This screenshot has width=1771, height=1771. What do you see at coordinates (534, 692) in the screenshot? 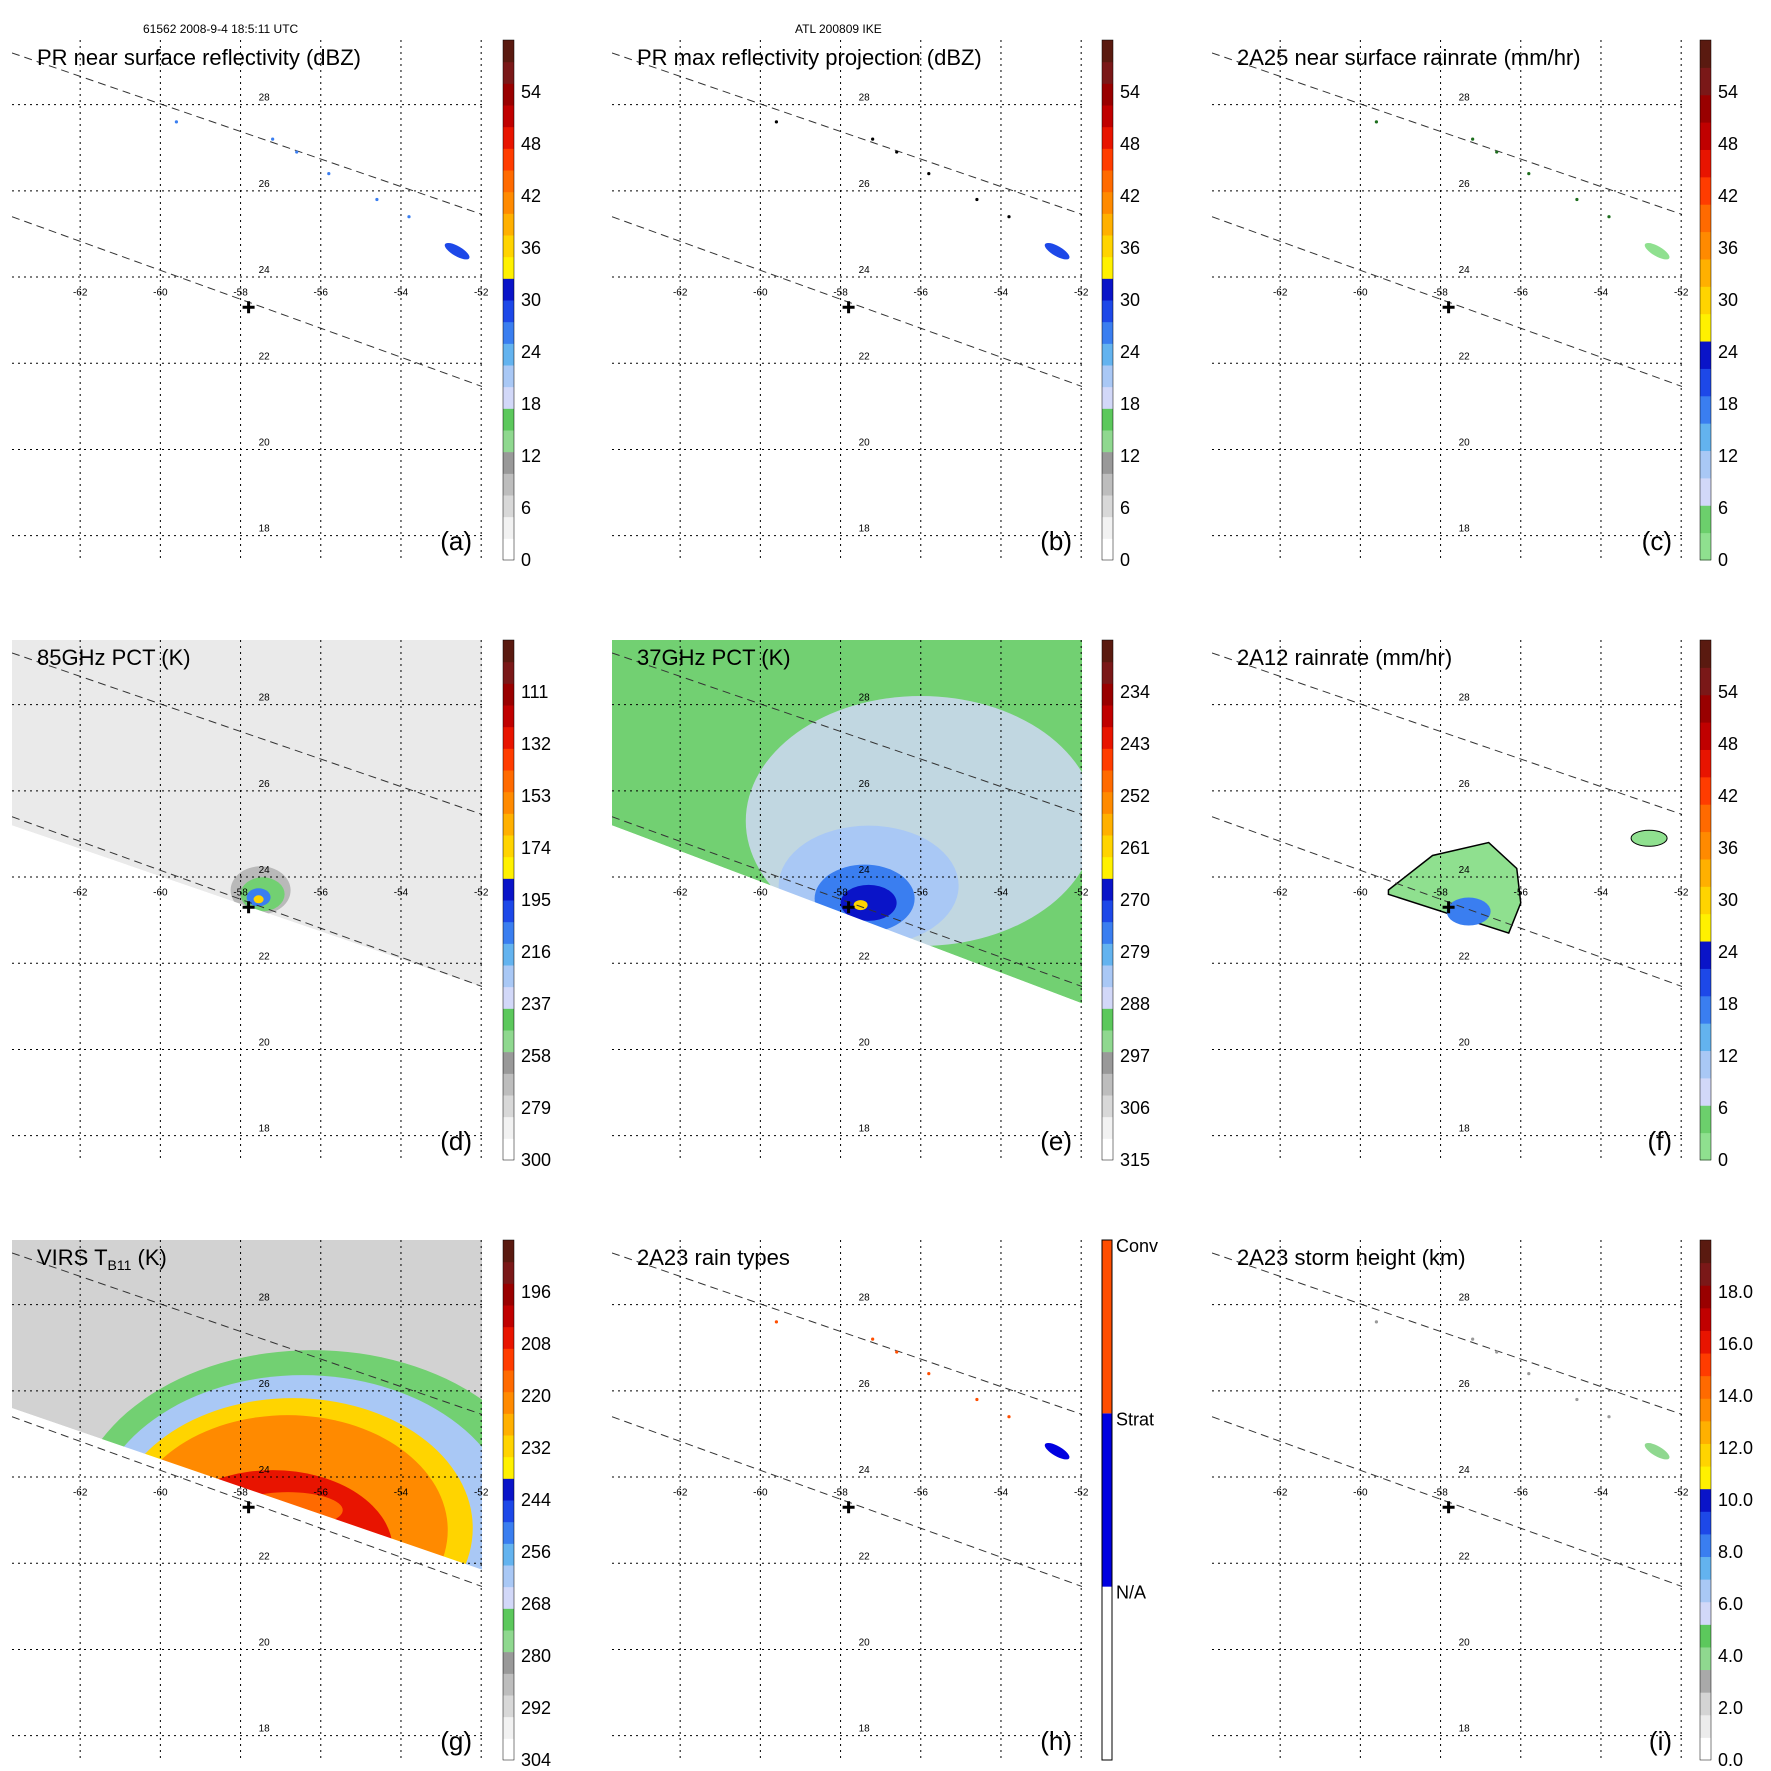
I see `colorbar-tick: 111` at bounding box center [534, 692].